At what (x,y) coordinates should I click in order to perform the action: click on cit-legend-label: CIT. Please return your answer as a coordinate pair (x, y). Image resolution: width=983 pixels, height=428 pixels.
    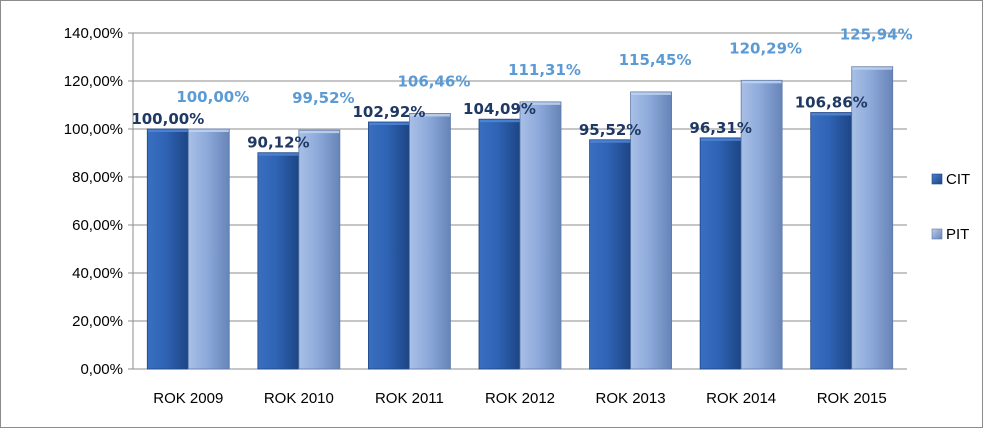
    Looking at the image, I should click on (958, 179).